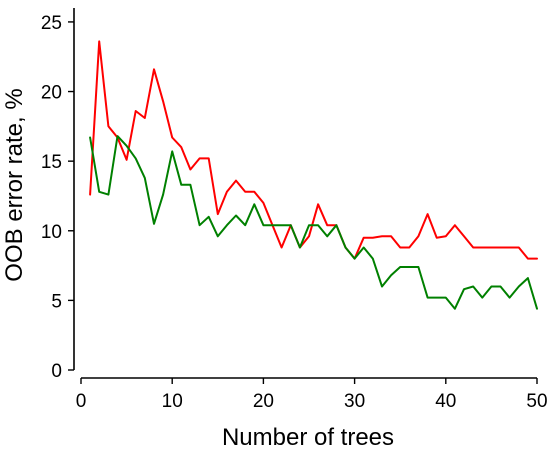  What do you see at coordinates (56, 301) in the screenshot?
I see `y-tick-label: 5` at bounding box center [56, 301].